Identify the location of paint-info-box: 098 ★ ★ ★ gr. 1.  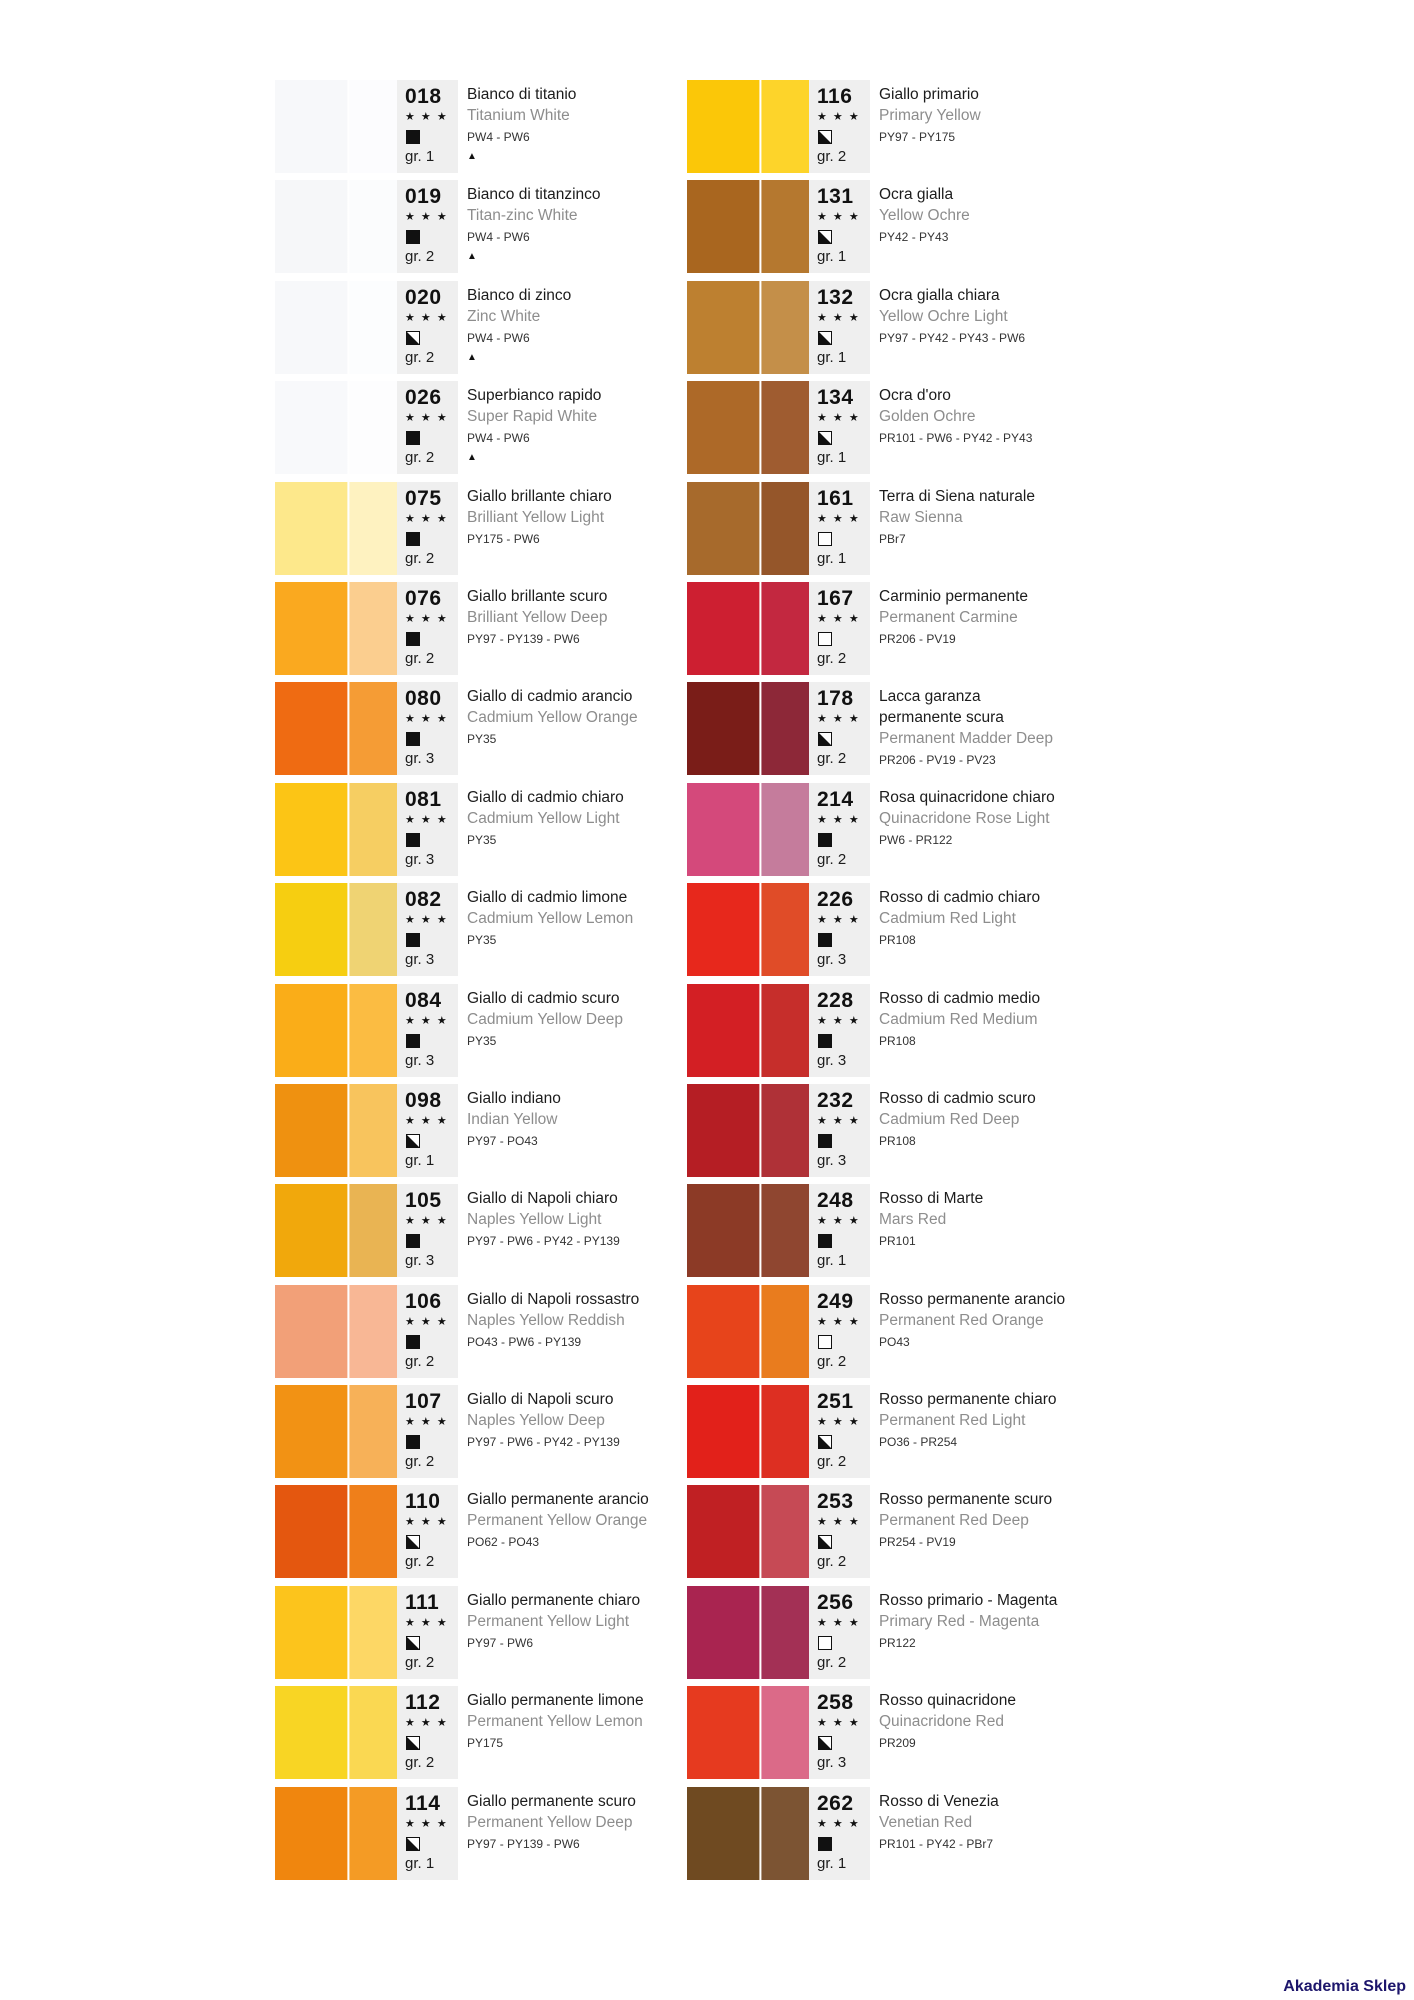
(427, 1130).